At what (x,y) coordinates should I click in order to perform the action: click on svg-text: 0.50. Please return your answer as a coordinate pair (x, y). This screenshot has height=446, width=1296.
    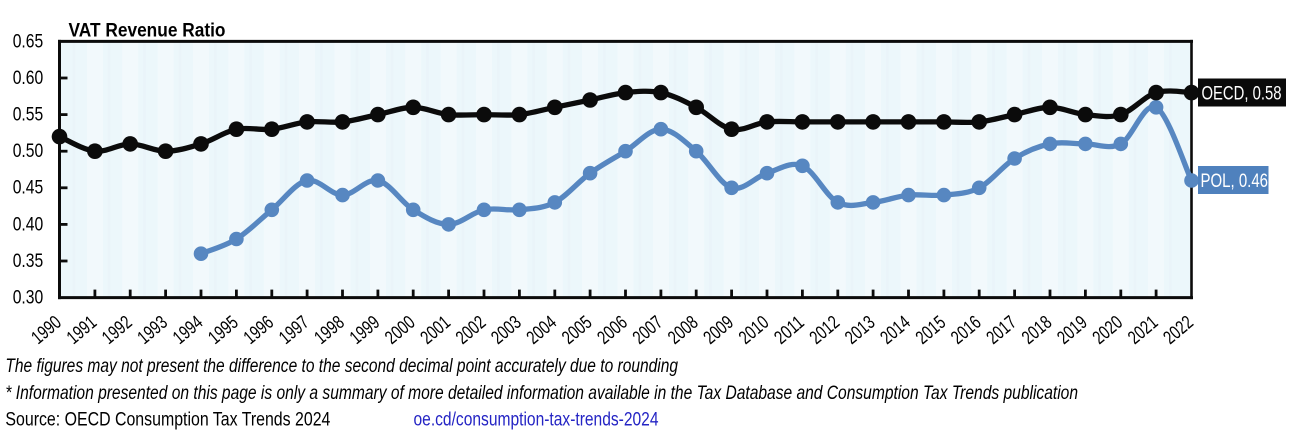
    Looking at the image, I should click on (28, 151).